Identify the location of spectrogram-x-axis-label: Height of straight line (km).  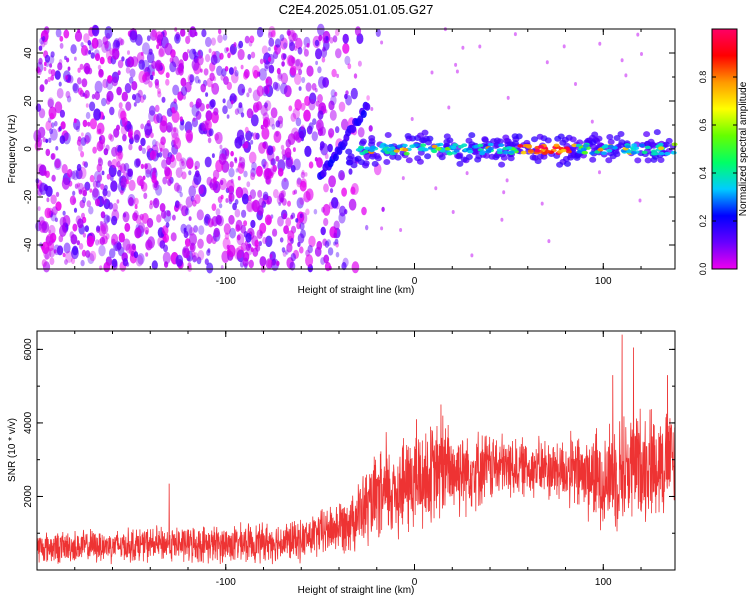
(356, 290).